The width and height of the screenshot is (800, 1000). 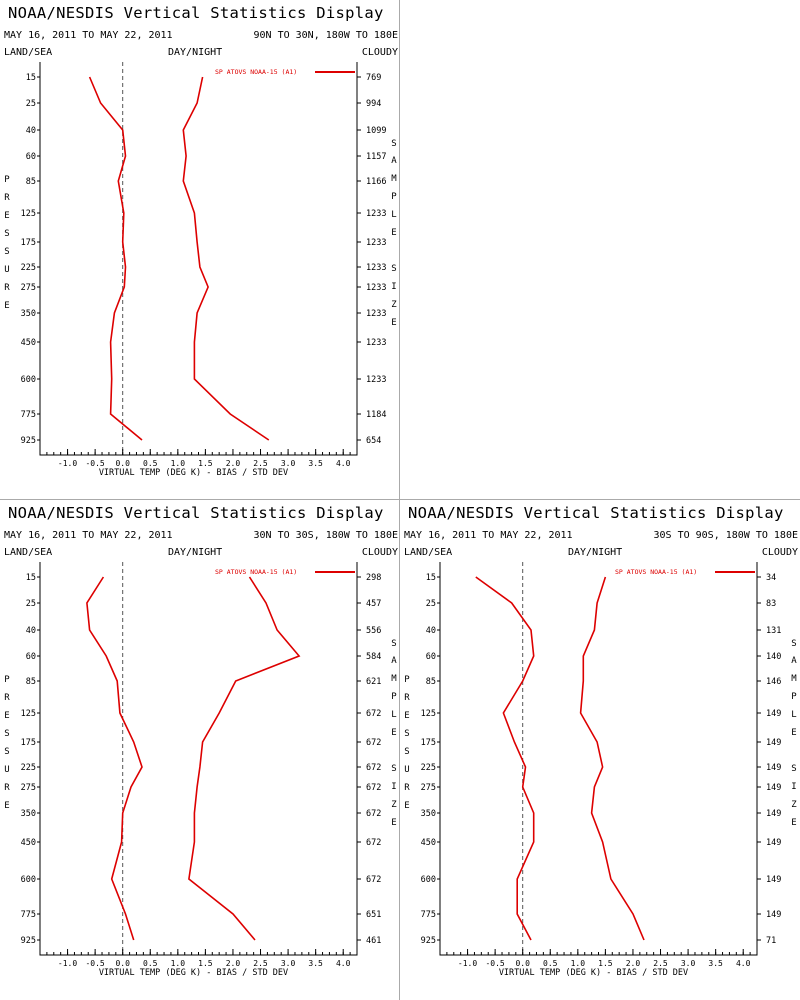 I want to click on sample-size-label: 71, so click(x=771, y=941).